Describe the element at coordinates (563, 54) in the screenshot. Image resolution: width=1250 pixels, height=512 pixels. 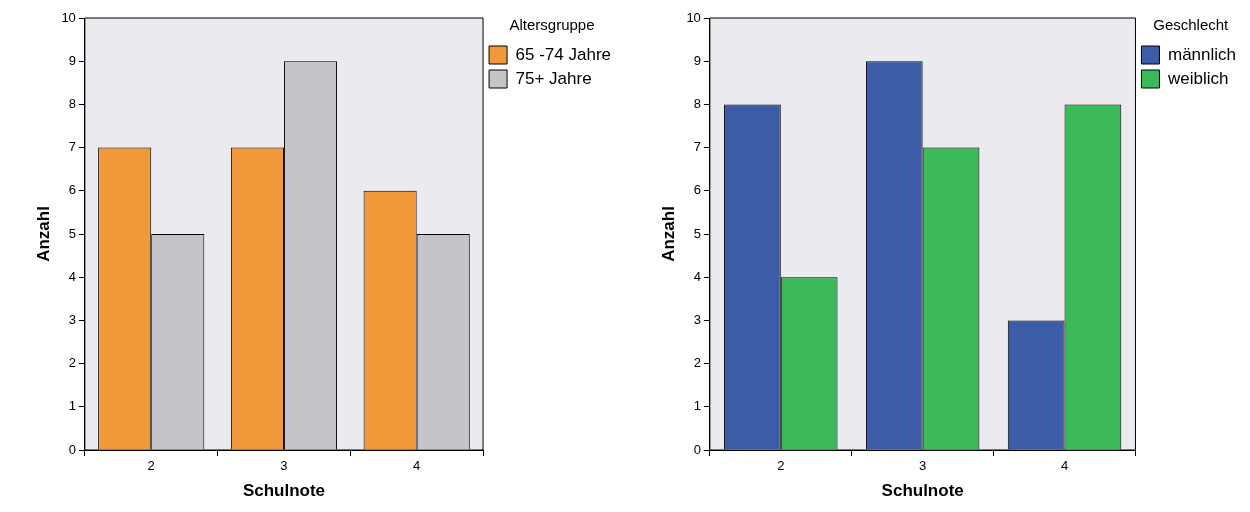
I see `legend-label: 65 -74 Jahre` at that location.